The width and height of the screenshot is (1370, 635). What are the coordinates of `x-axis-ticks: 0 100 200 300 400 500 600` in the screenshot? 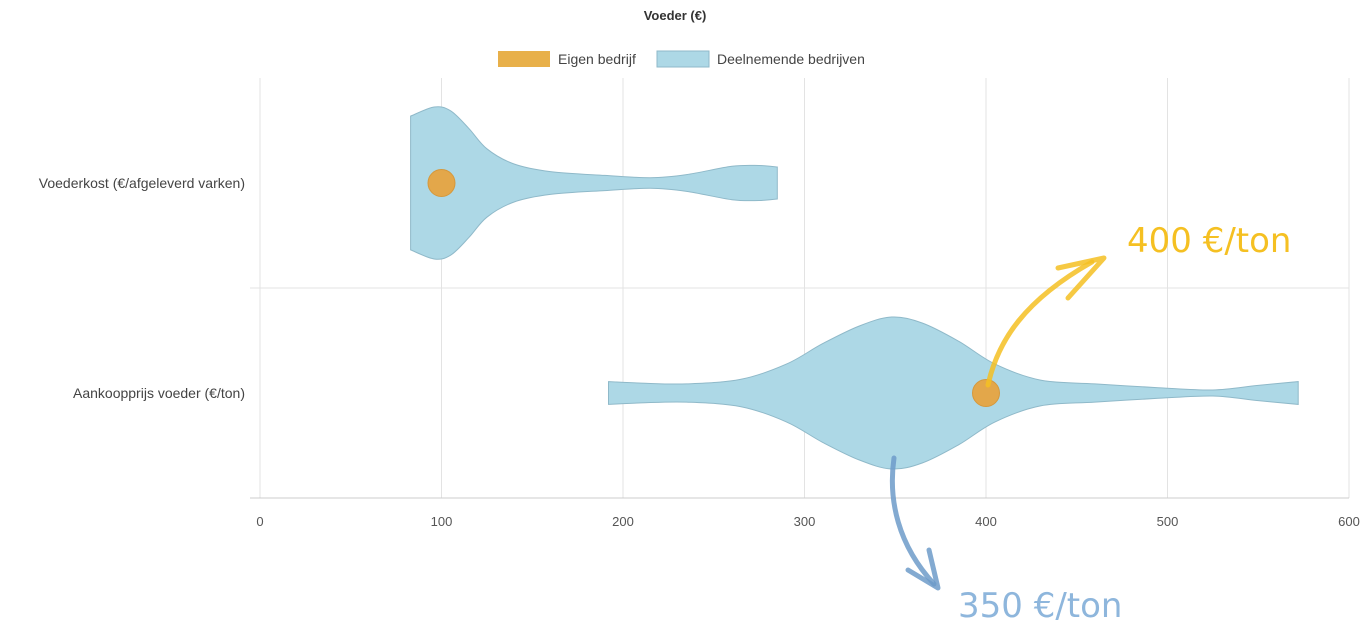 It's located at (807, 521).